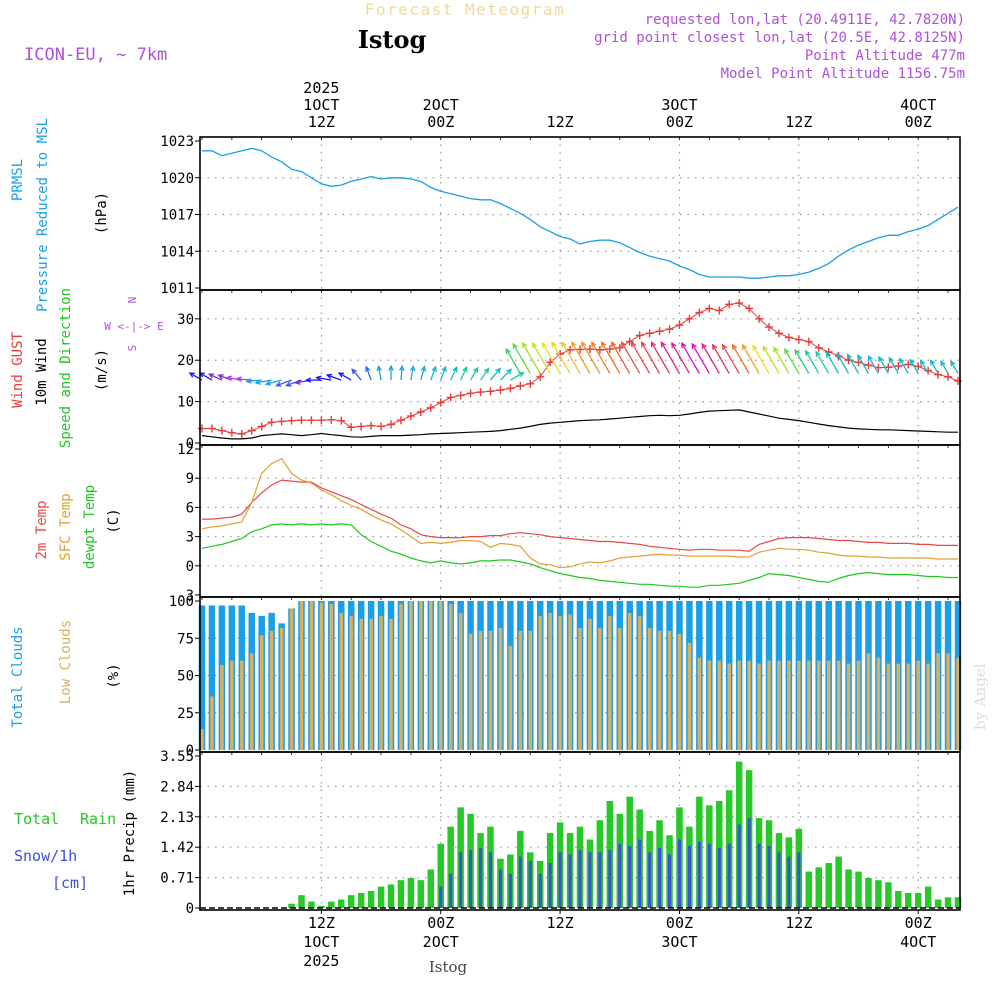  Describe the element at coordinates (190, 444) in the screenshot. I see `y-tick-label: 0` at that location.